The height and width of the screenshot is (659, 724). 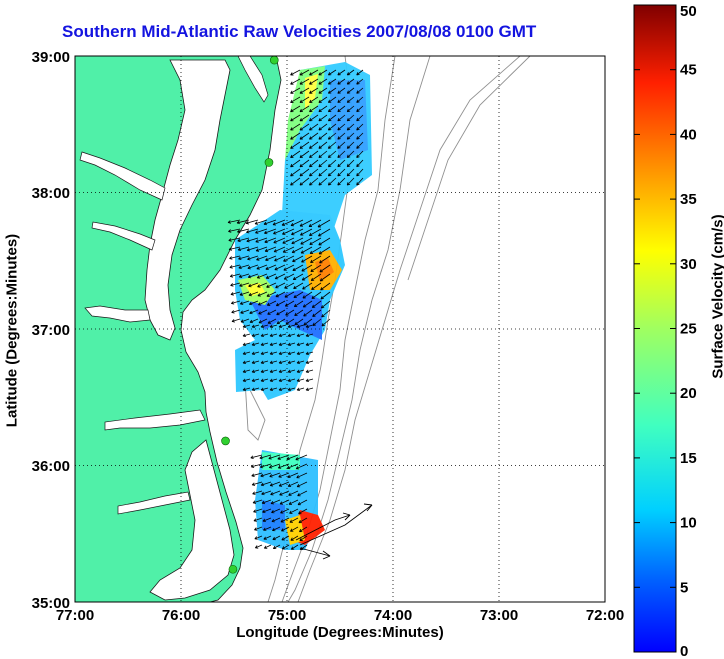 What do you see at coordinates (12, 330) in the screenshot?
I see `y-axis-label: Latitude (Degrees:Minutes)` at bounding box center [12, 330].